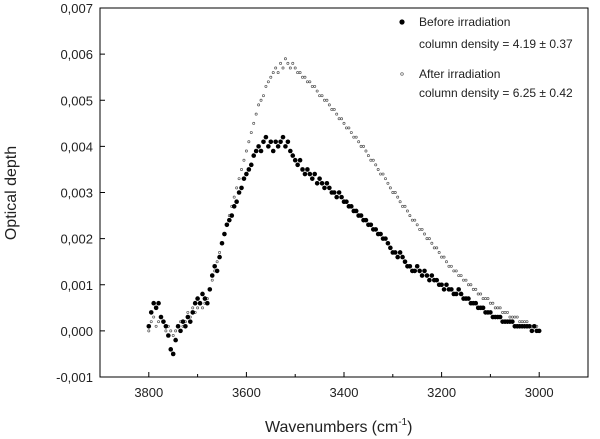 The width and height of the screenshot is (600, 439). Describe the element at coordinates (76, 193) in the screenshot. I see `y-tick-label: 0,003` at that location.